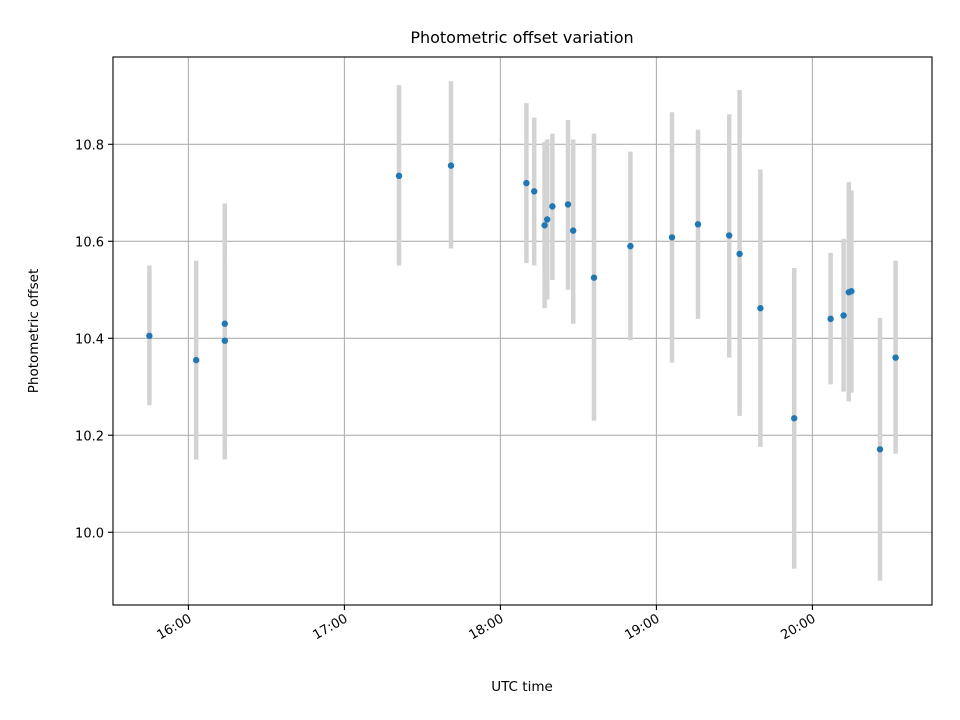  I want to click on y-tick-label: 10.2, so click(89, 436).